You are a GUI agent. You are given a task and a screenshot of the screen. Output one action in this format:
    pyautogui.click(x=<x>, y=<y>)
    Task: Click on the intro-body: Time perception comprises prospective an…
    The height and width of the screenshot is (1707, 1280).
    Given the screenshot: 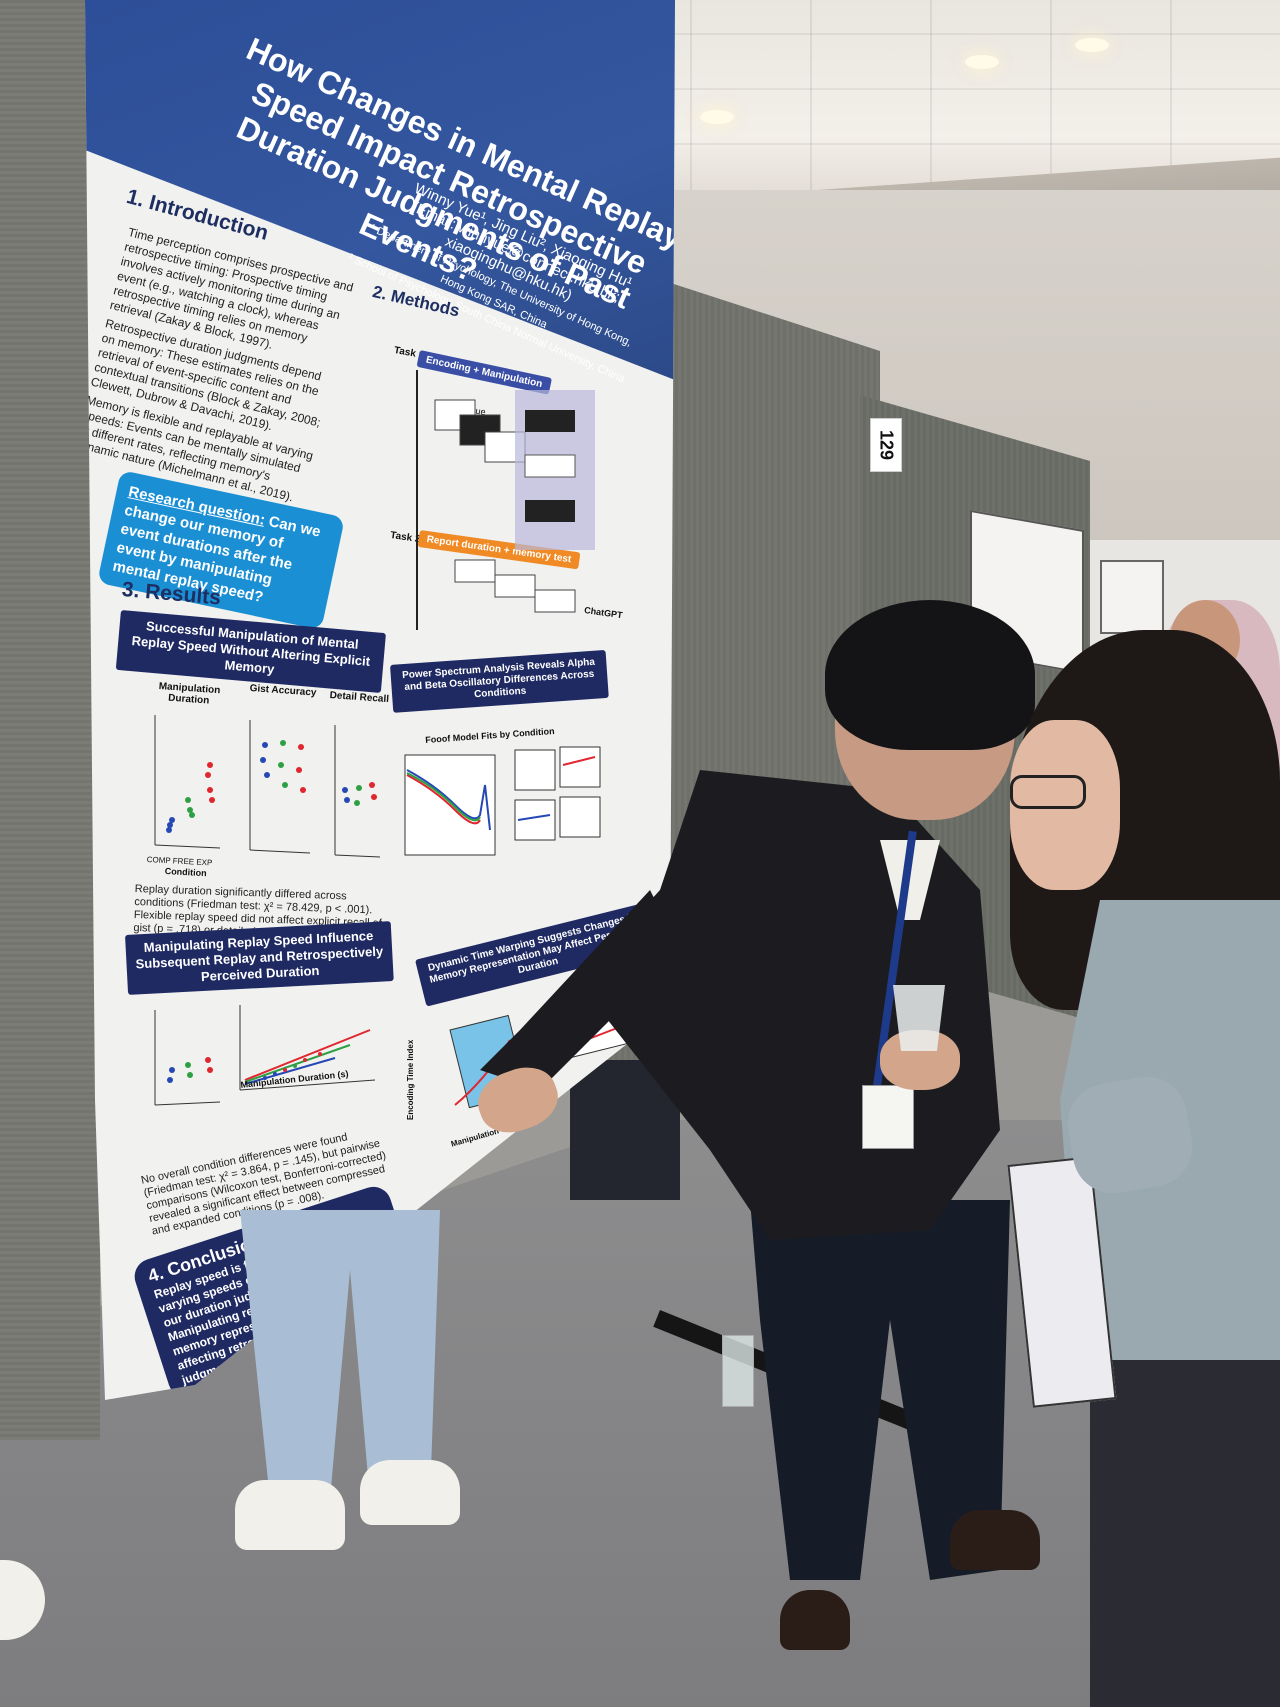 What is the action you would take?
    pyautogui.click(x=221, y=366)
    